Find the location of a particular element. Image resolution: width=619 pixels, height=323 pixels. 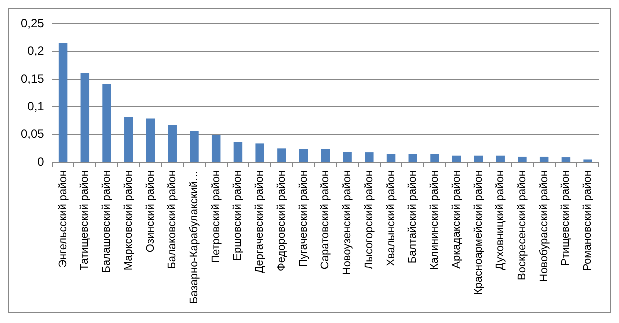

x-tick-label: Балтайский район is located at coordinates (413, 217).